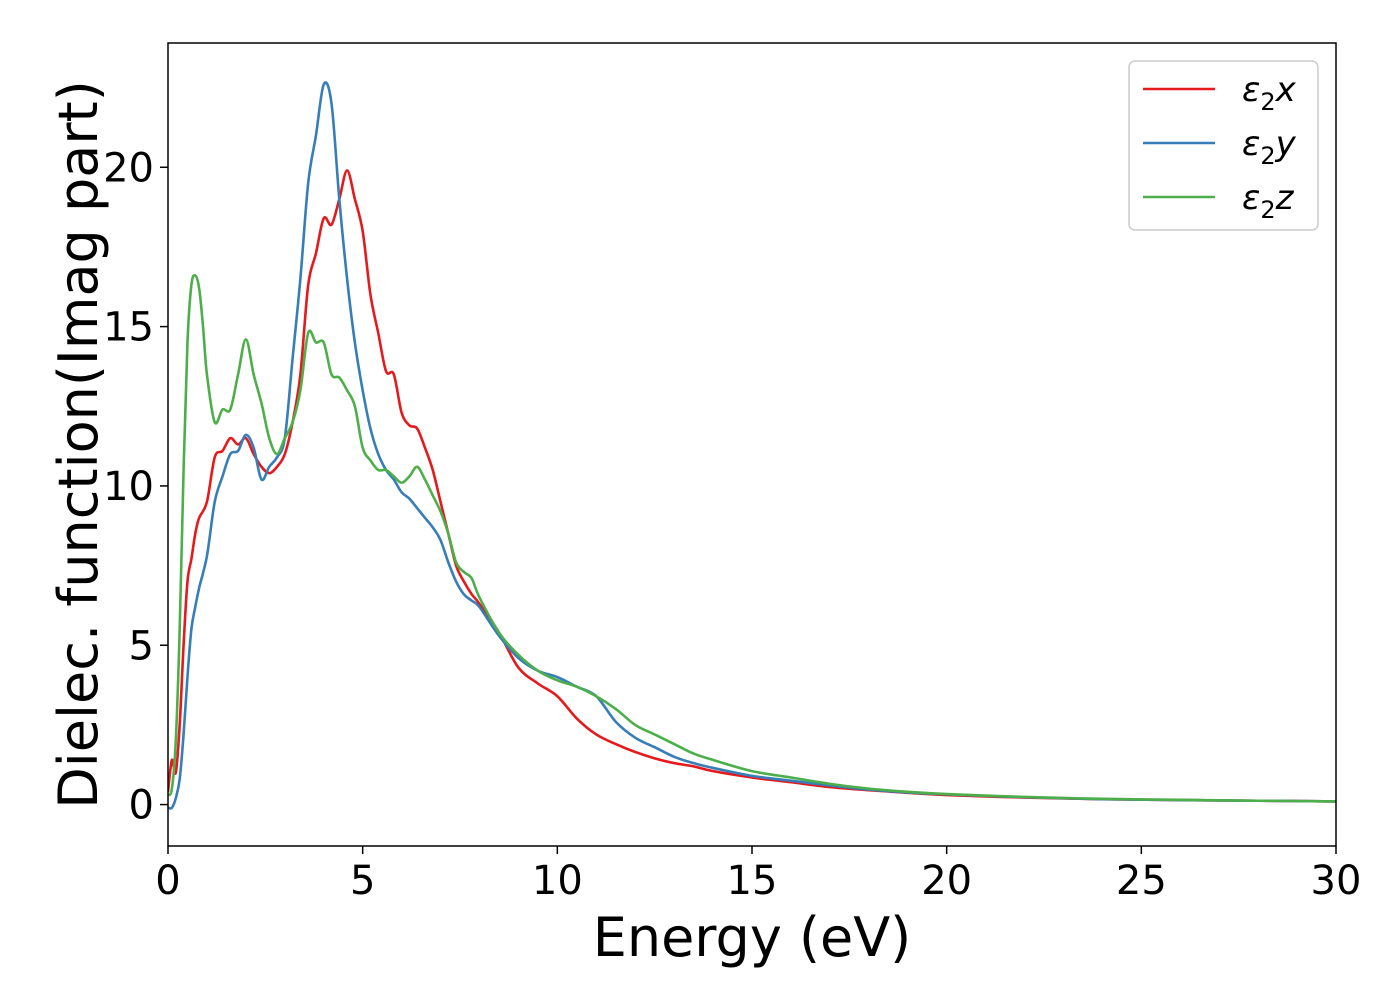 The image size is (1400, 1000). I want to click on legend-label-z: ε2z, so click(1268, 201).